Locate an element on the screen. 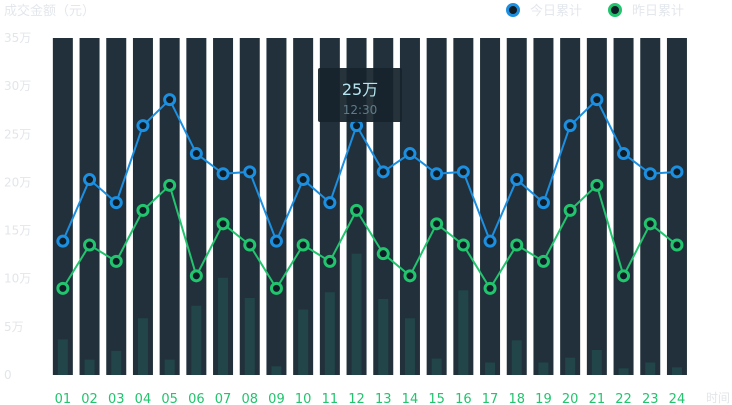 This screenshot has width=732, height=405. tooltip-value: 25万 is located at coordinates (360, 89).